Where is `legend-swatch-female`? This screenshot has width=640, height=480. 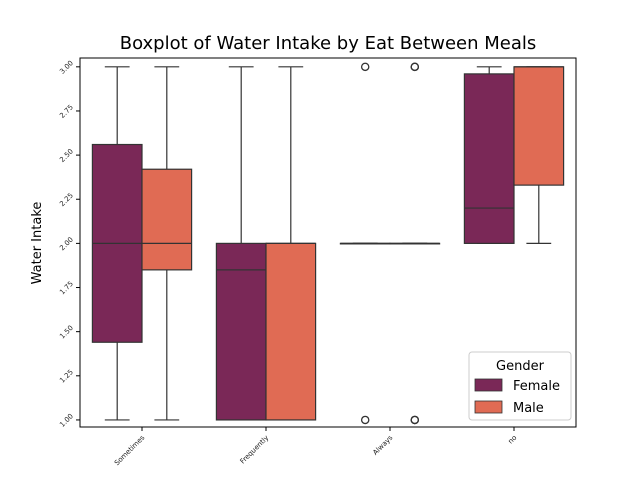 legend-swatch-female is located at coordinates (488, 385).